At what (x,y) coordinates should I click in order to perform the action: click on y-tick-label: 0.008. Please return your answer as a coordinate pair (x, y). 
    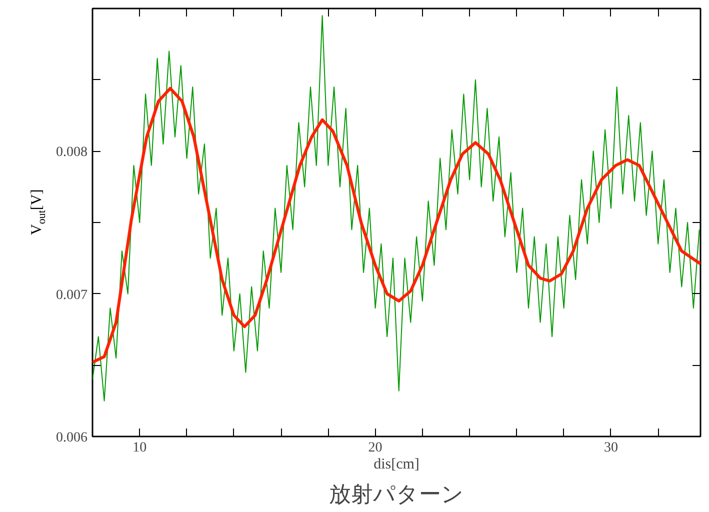
    Looking at the image, I should click on (72, 152).